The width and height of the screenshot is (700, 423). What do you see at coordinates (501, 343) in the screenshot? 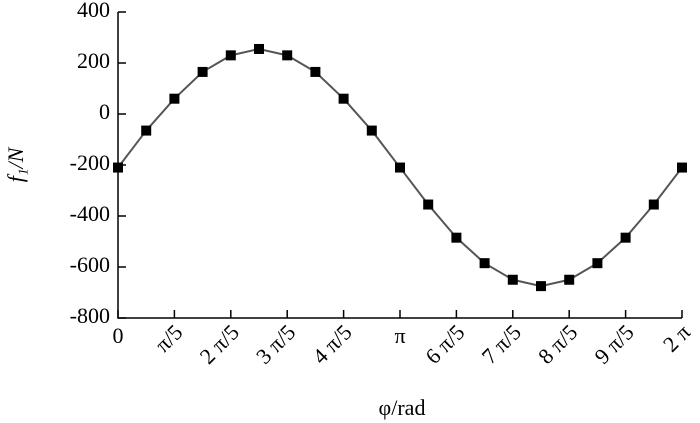
I see `x-tick-label: 7 π/5` at bounding box center [501, 343].